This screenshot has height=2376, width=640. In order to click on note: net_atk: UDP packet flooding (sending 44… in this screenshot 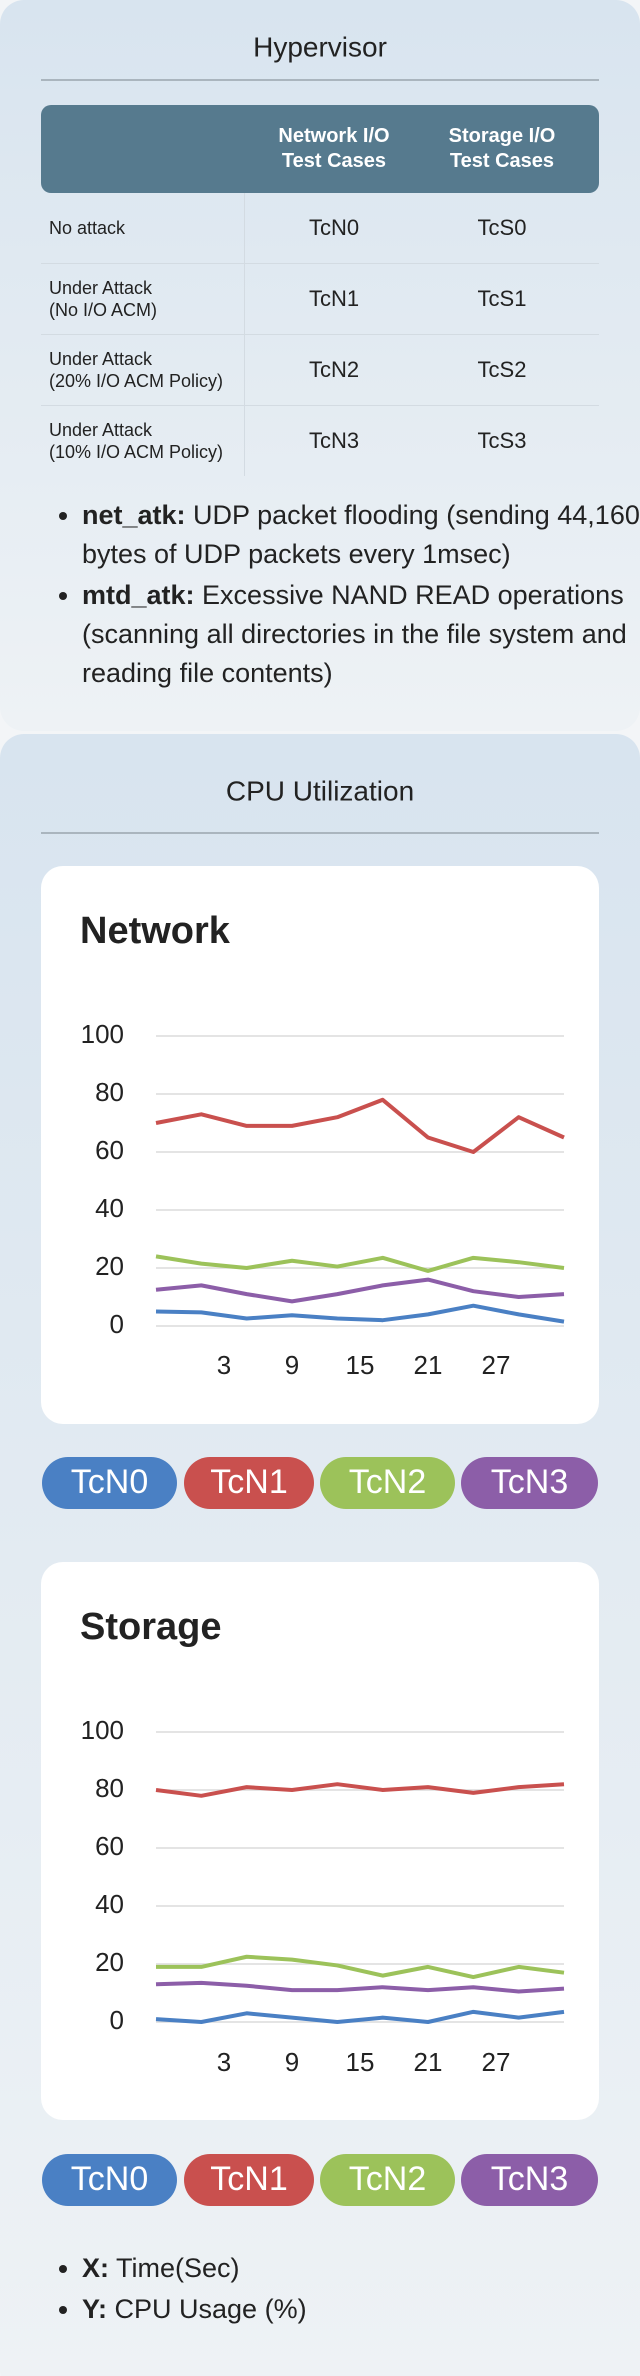, I will do `click(361, 535)`.